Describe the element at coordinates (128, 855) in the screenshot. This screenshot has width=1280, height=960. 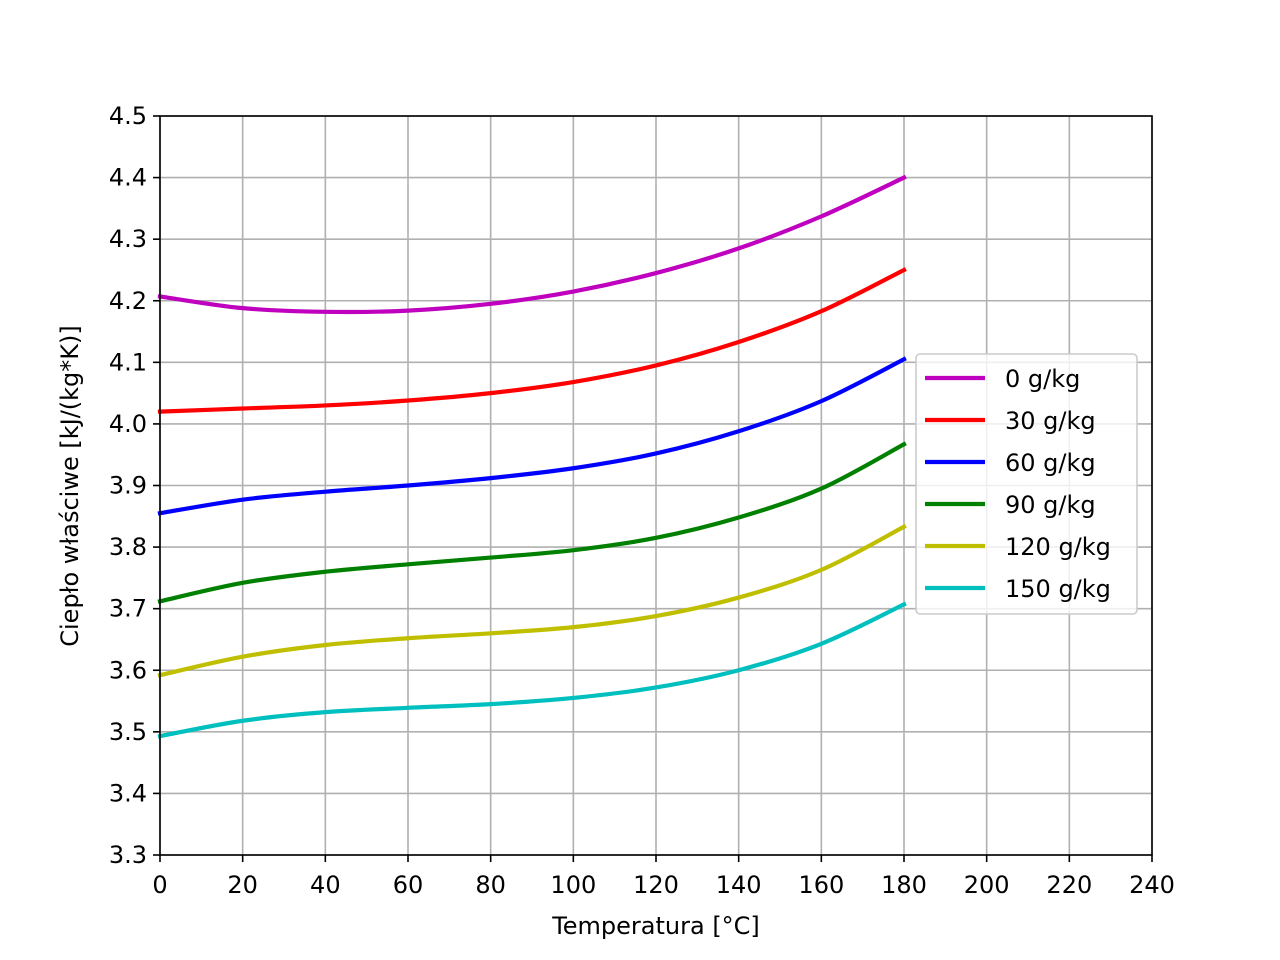
I see `y-tick-label: 3.3` at that location.